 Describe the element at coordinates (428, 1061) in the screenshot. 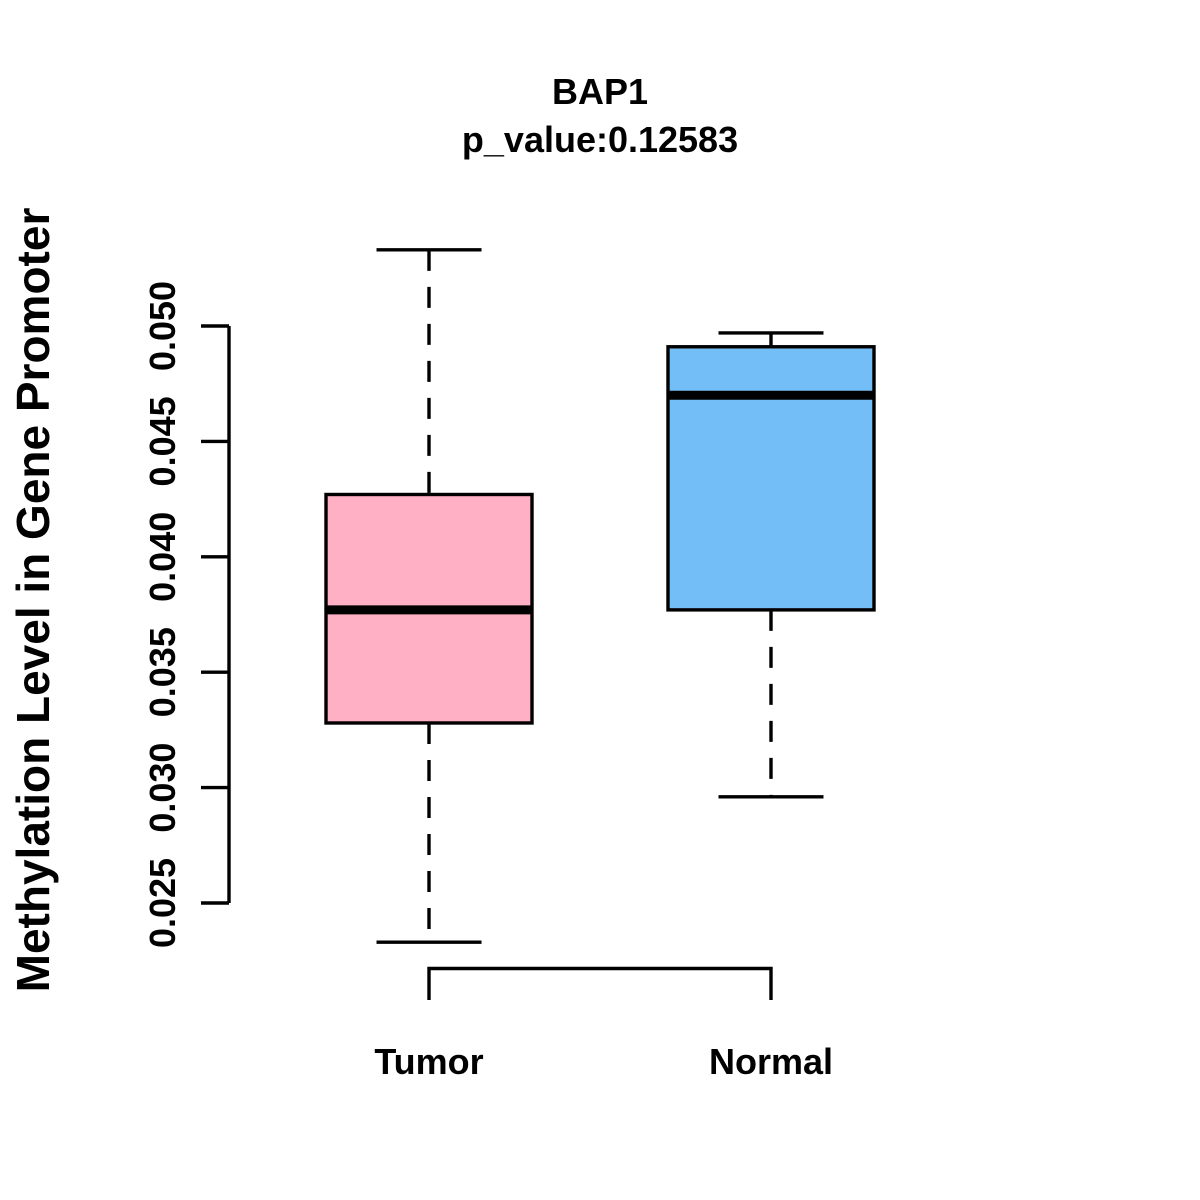

I see `category-label-tumor: Tumor` at that location.